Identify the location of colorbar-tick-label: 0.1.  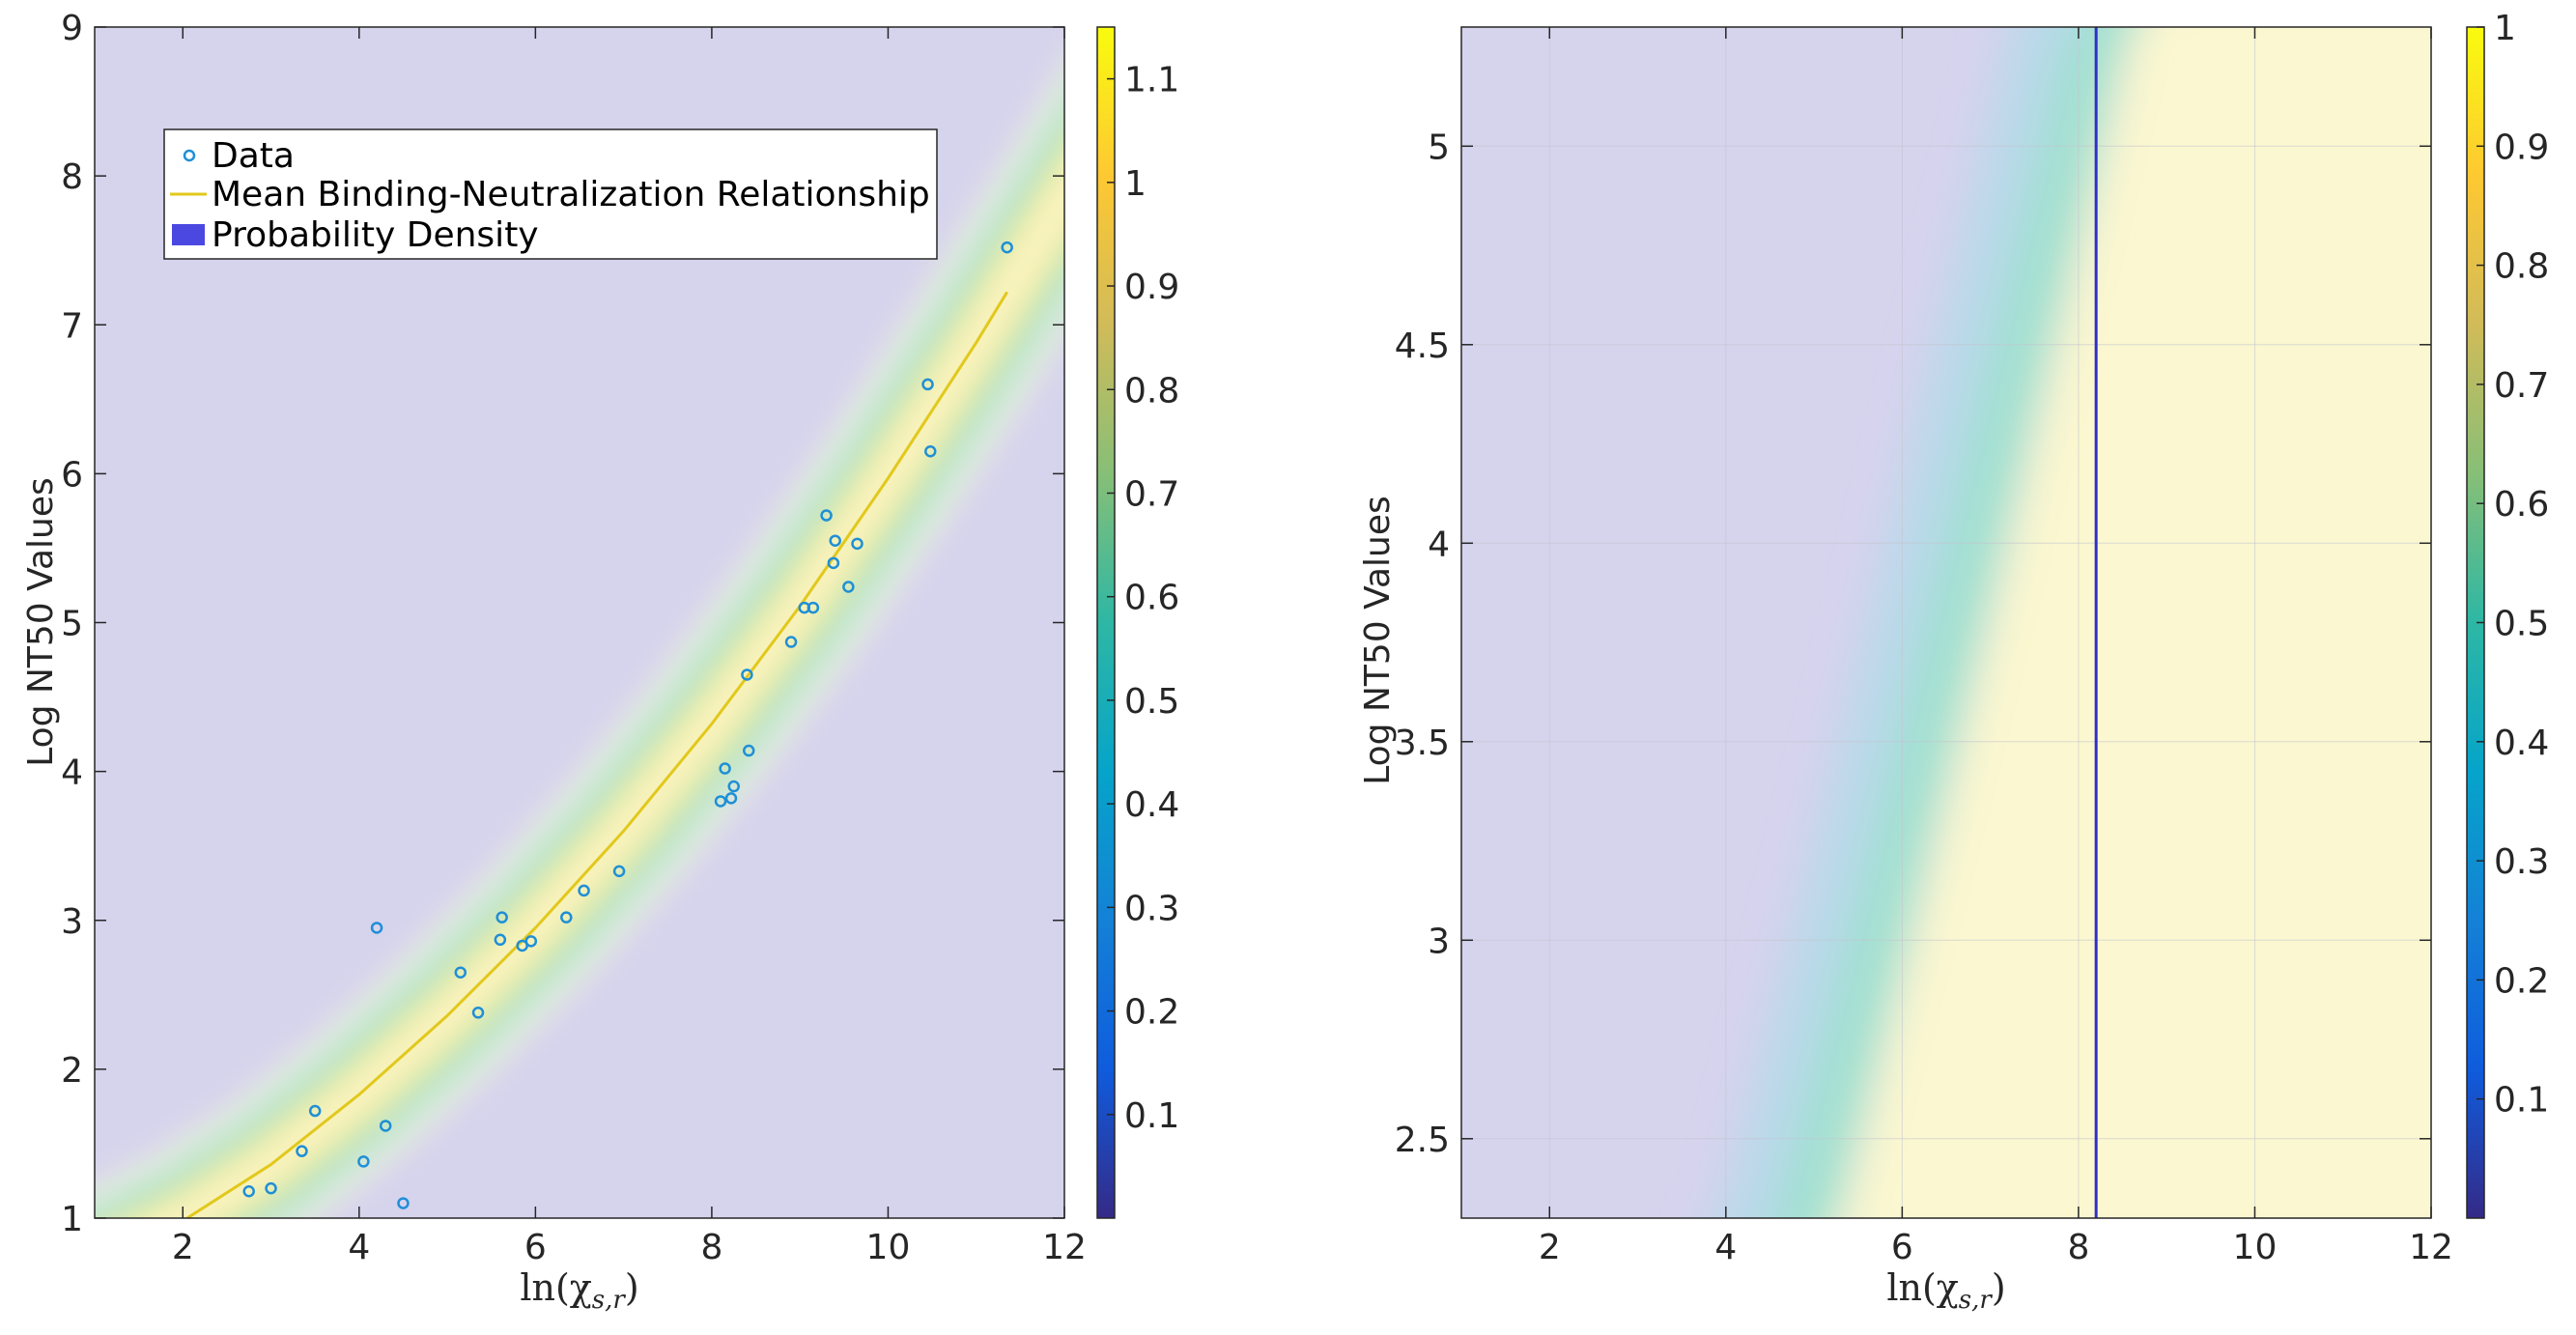
(1151, 1116).